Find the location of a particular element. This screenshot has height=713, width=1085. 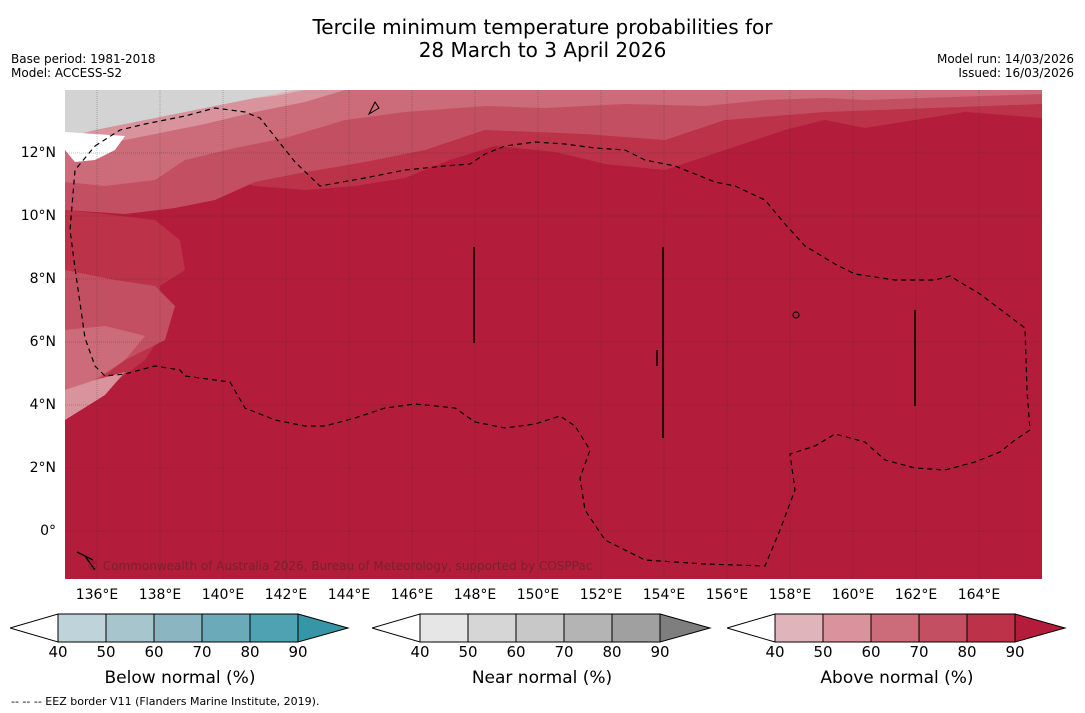

colorbar-below-ticks: 40 50 60 70 80 90 is located at coordinates (180, 653).